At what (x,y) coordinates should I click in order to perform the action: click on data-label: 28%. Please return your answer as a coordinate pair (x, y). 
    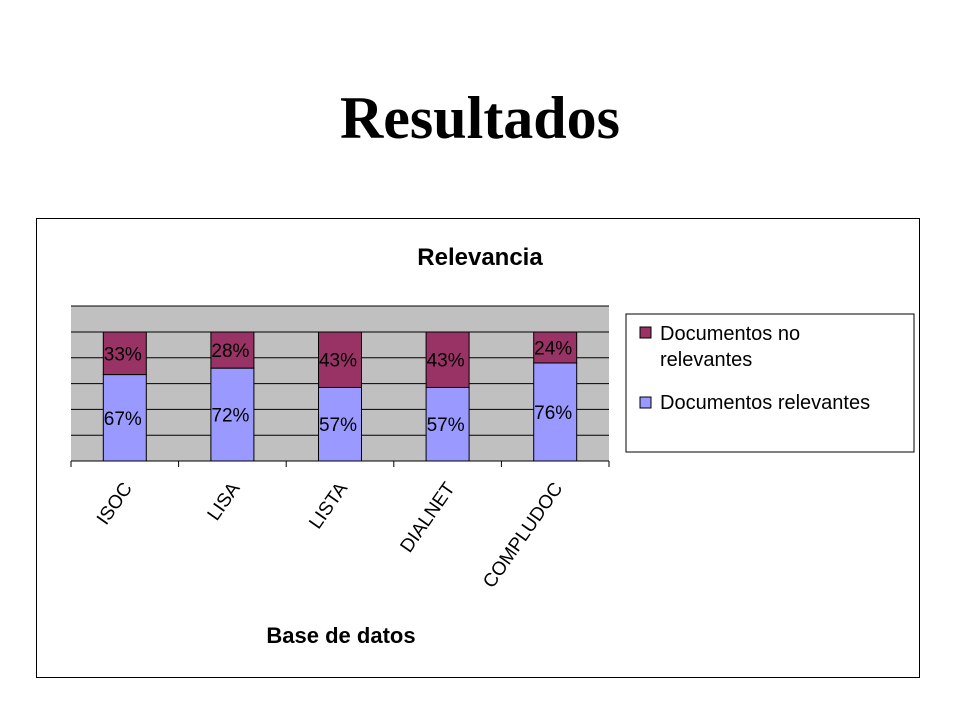
    Looking at the image, I should click on (230, 351).